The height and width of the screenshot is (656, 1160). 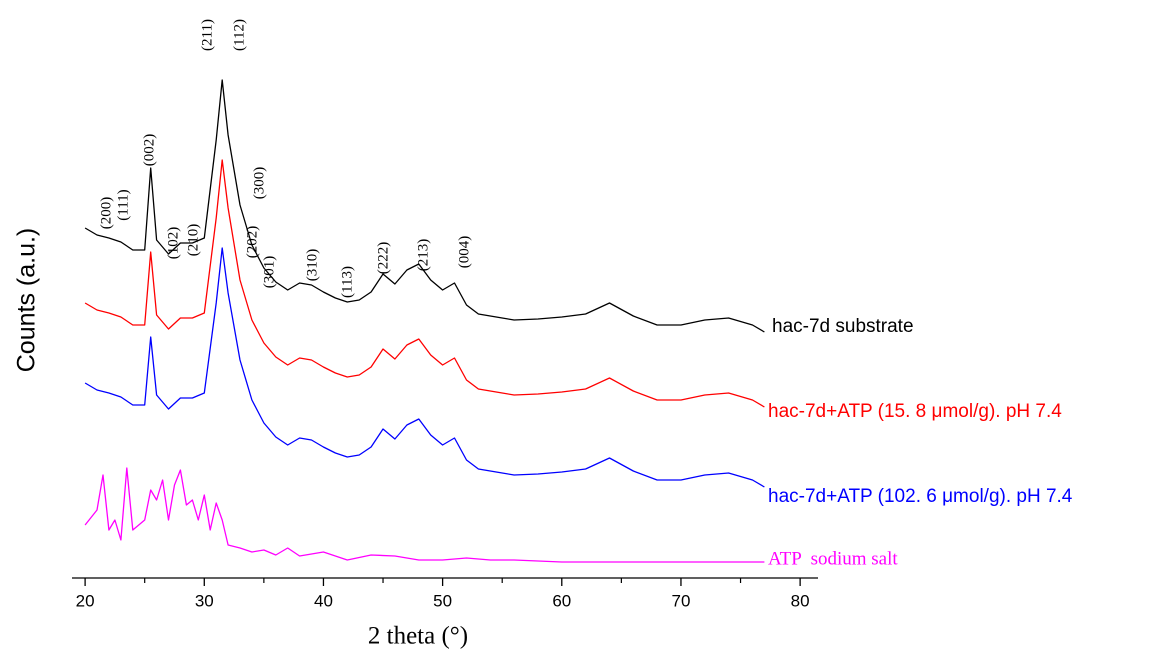 I want to click on x-tick-label: 30, so click(x=204, y=600).